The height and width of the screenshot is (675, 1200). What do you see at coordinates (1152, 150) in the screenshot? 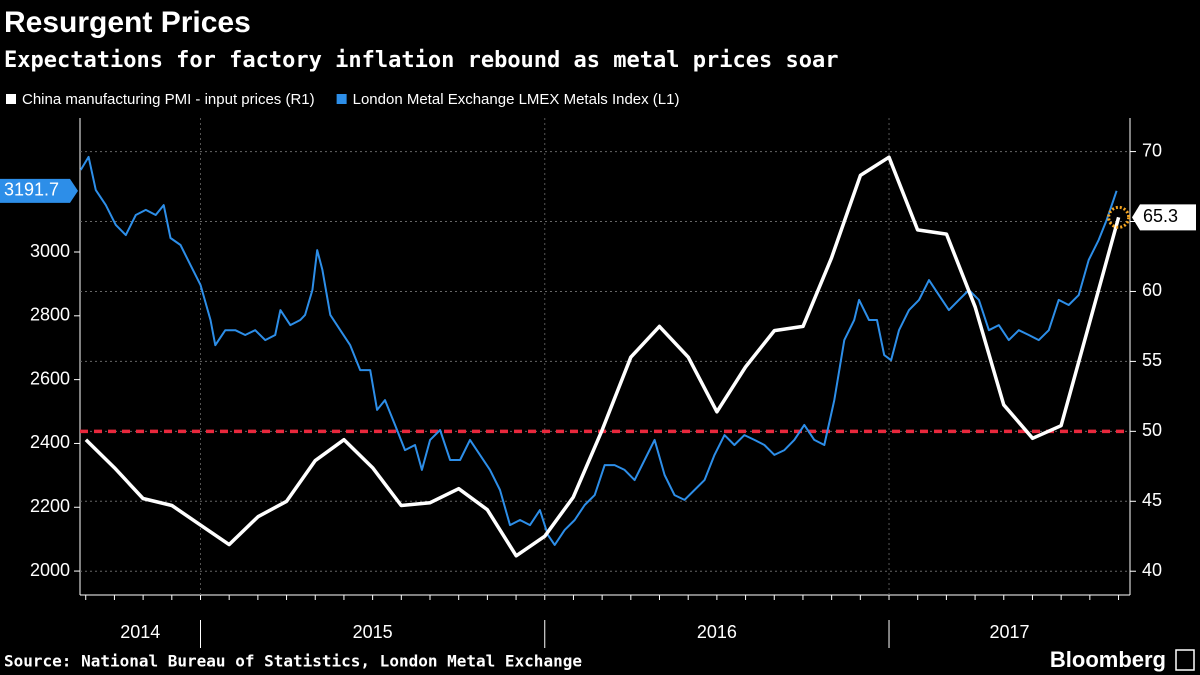
I see `y2-tick-label: 70` at bounding box center [1152, 150].